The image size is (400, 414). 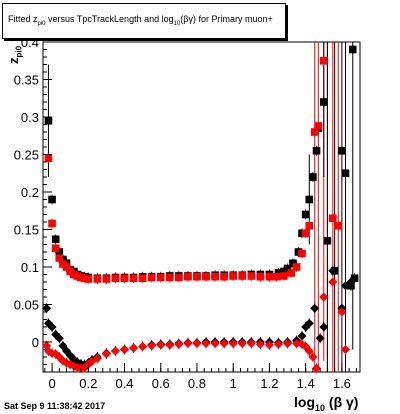 What do you see at coordinates (326, 403) in the screenshot?
I see `x-axis-title: log10 (β γ)` at bounding box center [326, 403].